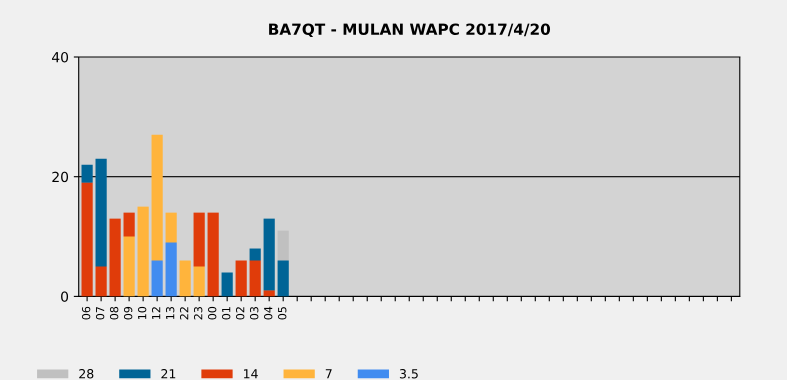 Image resolution: width=787 pixels, height=380 pixels. I want to click on x-tick-label: 06, so click(86, 313).